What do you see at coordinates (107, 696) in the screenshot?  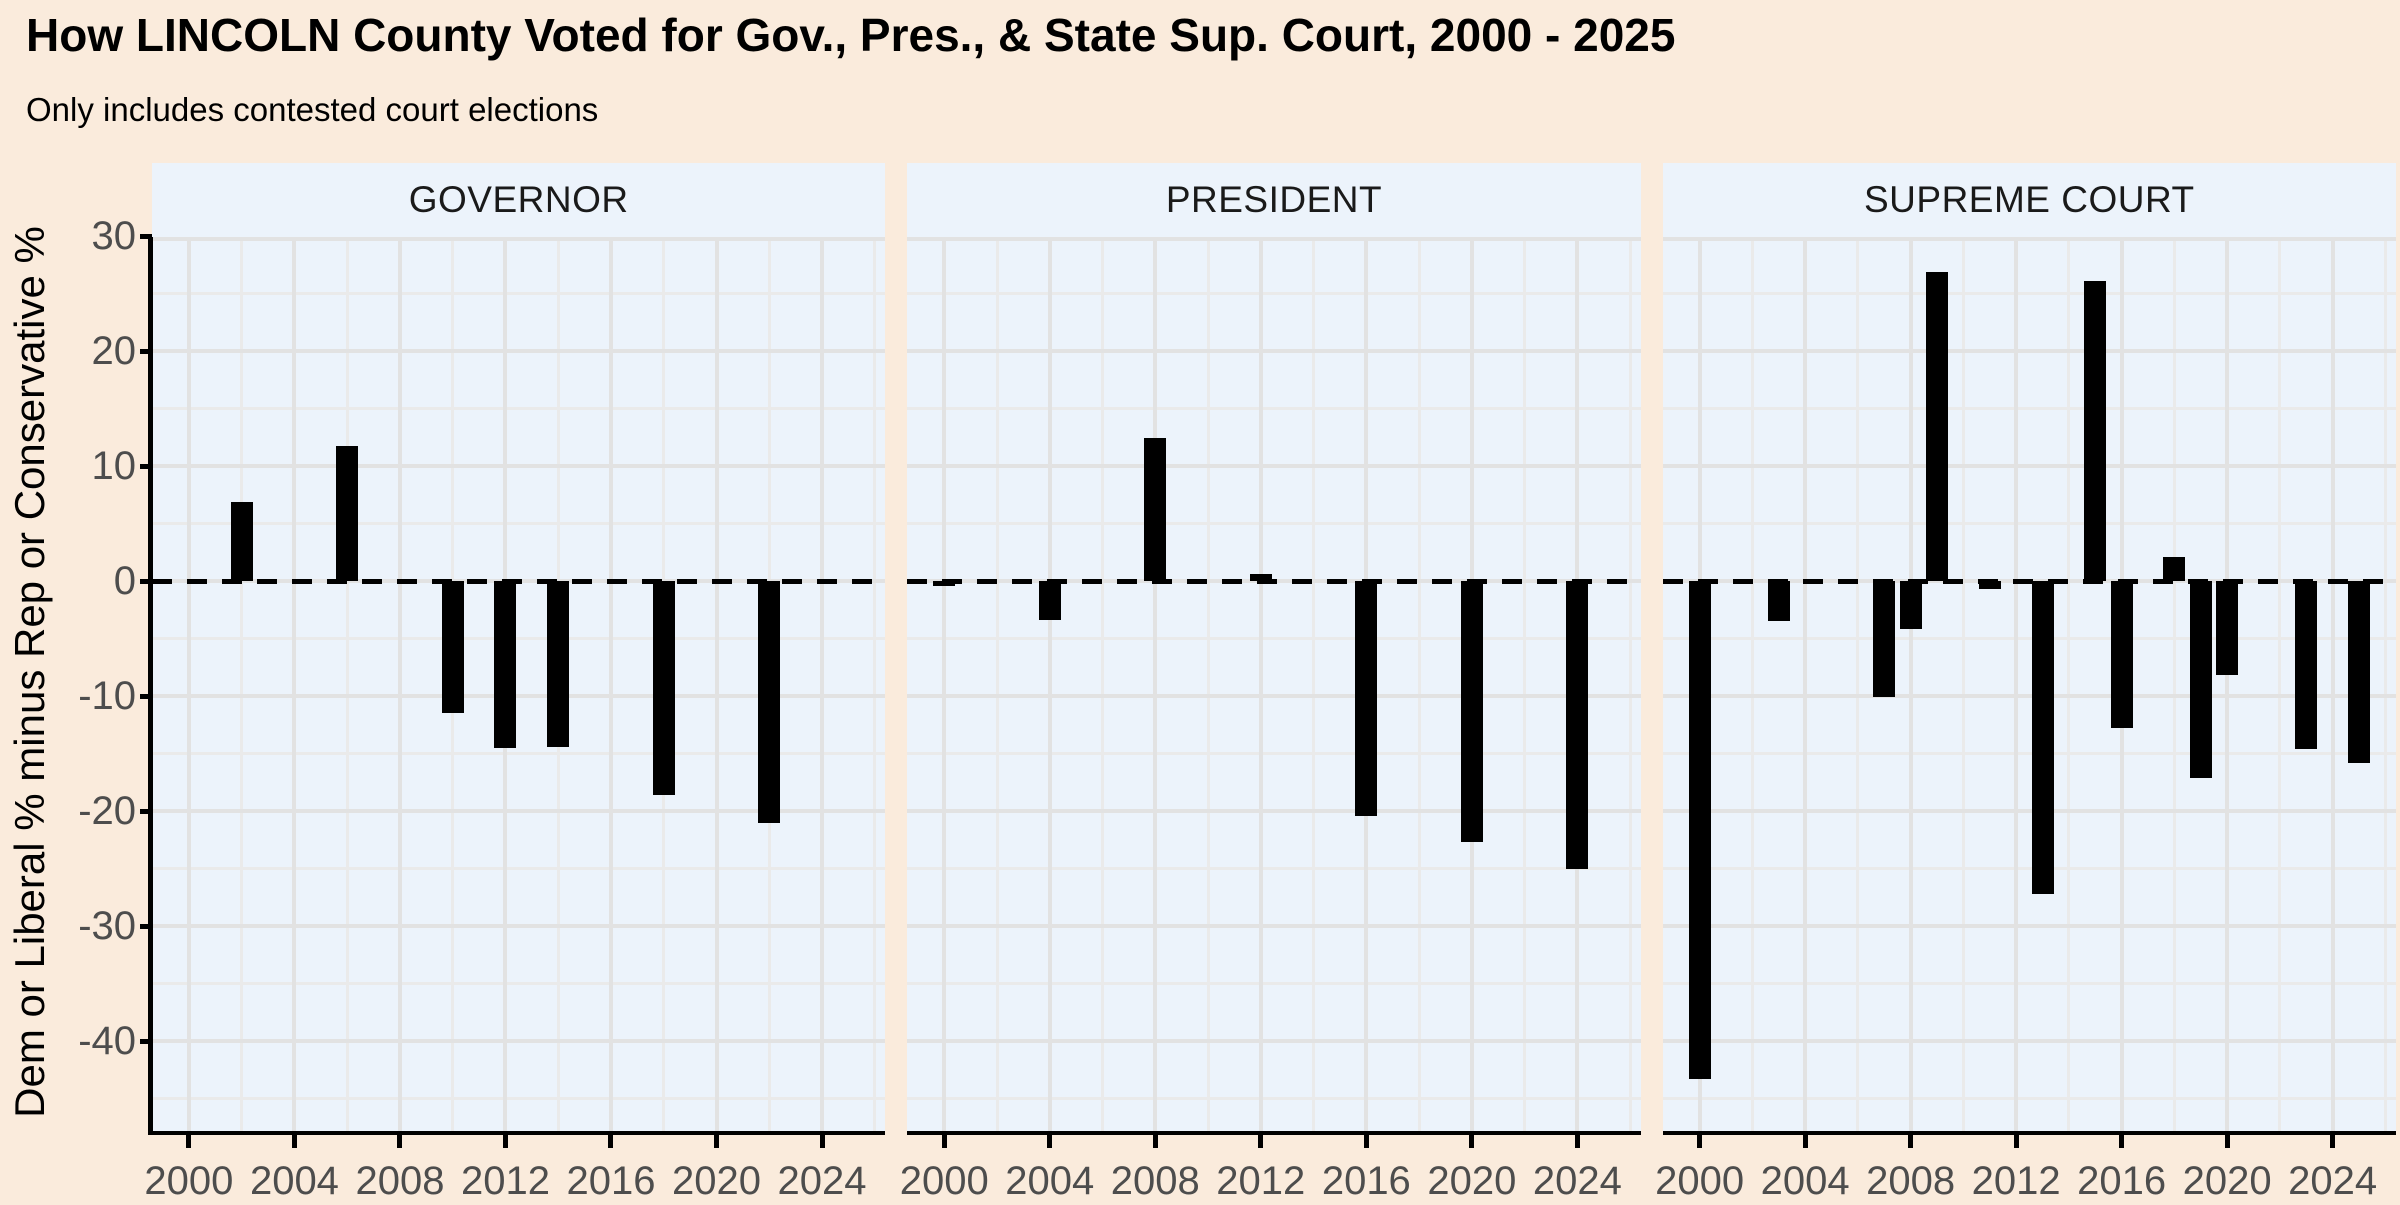 I see `y-tick-label: -10` at bounding box center [107, 696].